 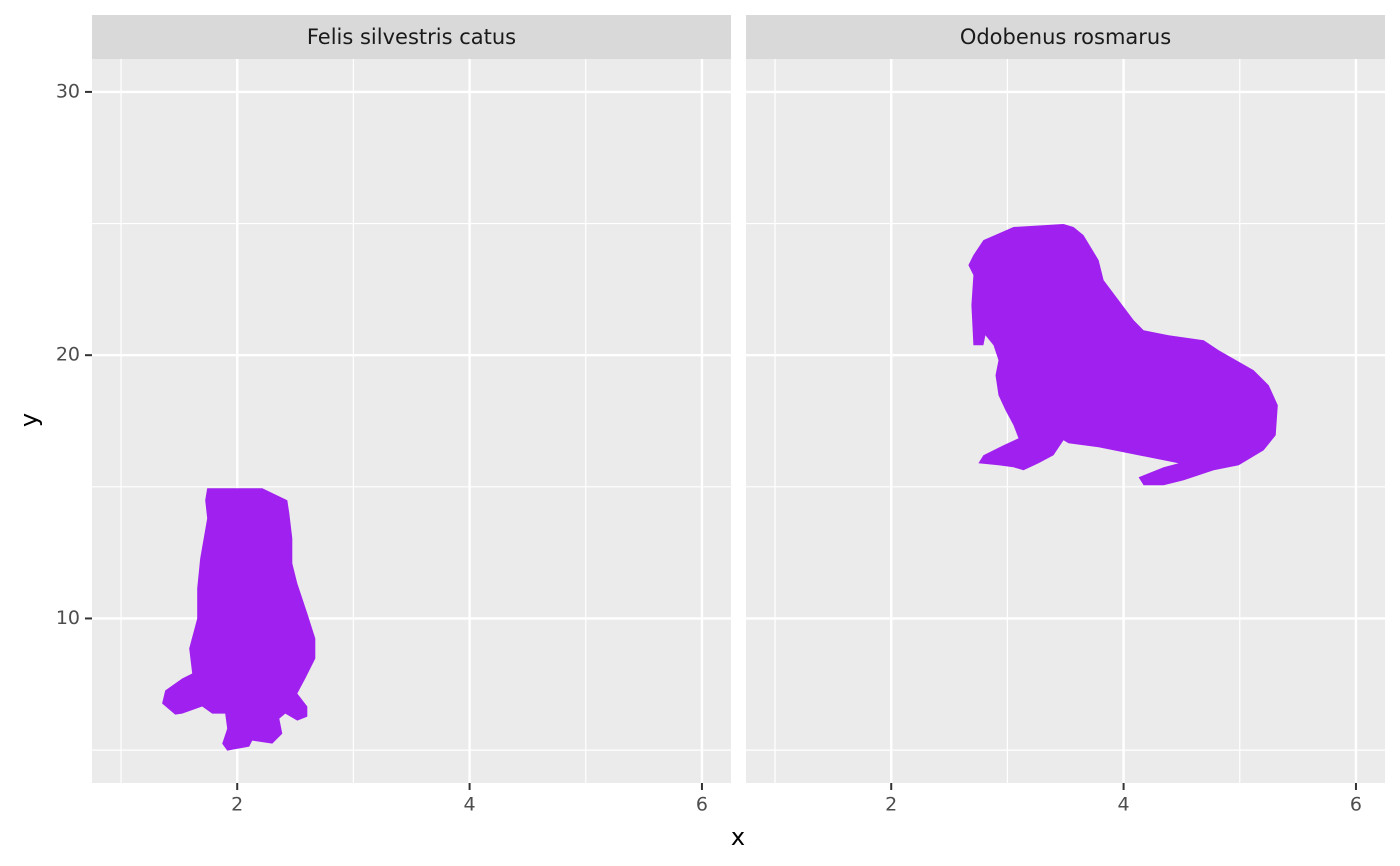 I want to click on y-tick-label: 30, so click(x=68, y=91).